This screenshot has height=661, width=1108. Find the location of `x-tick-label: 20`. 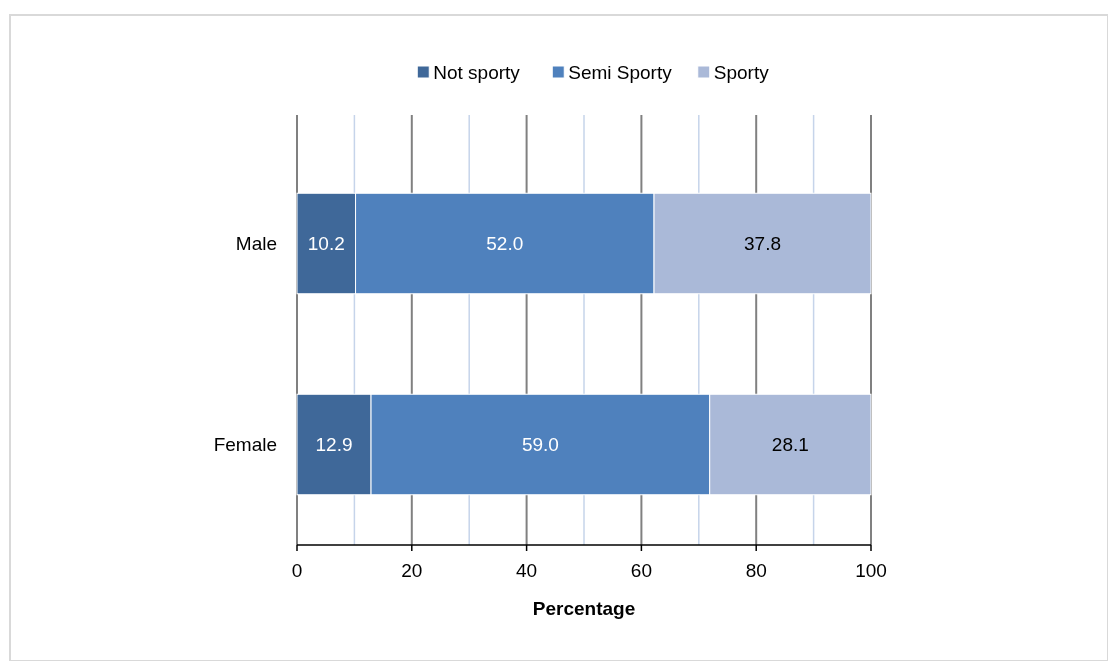

x-tick-label: 20 is located at coordinates (412, 570).